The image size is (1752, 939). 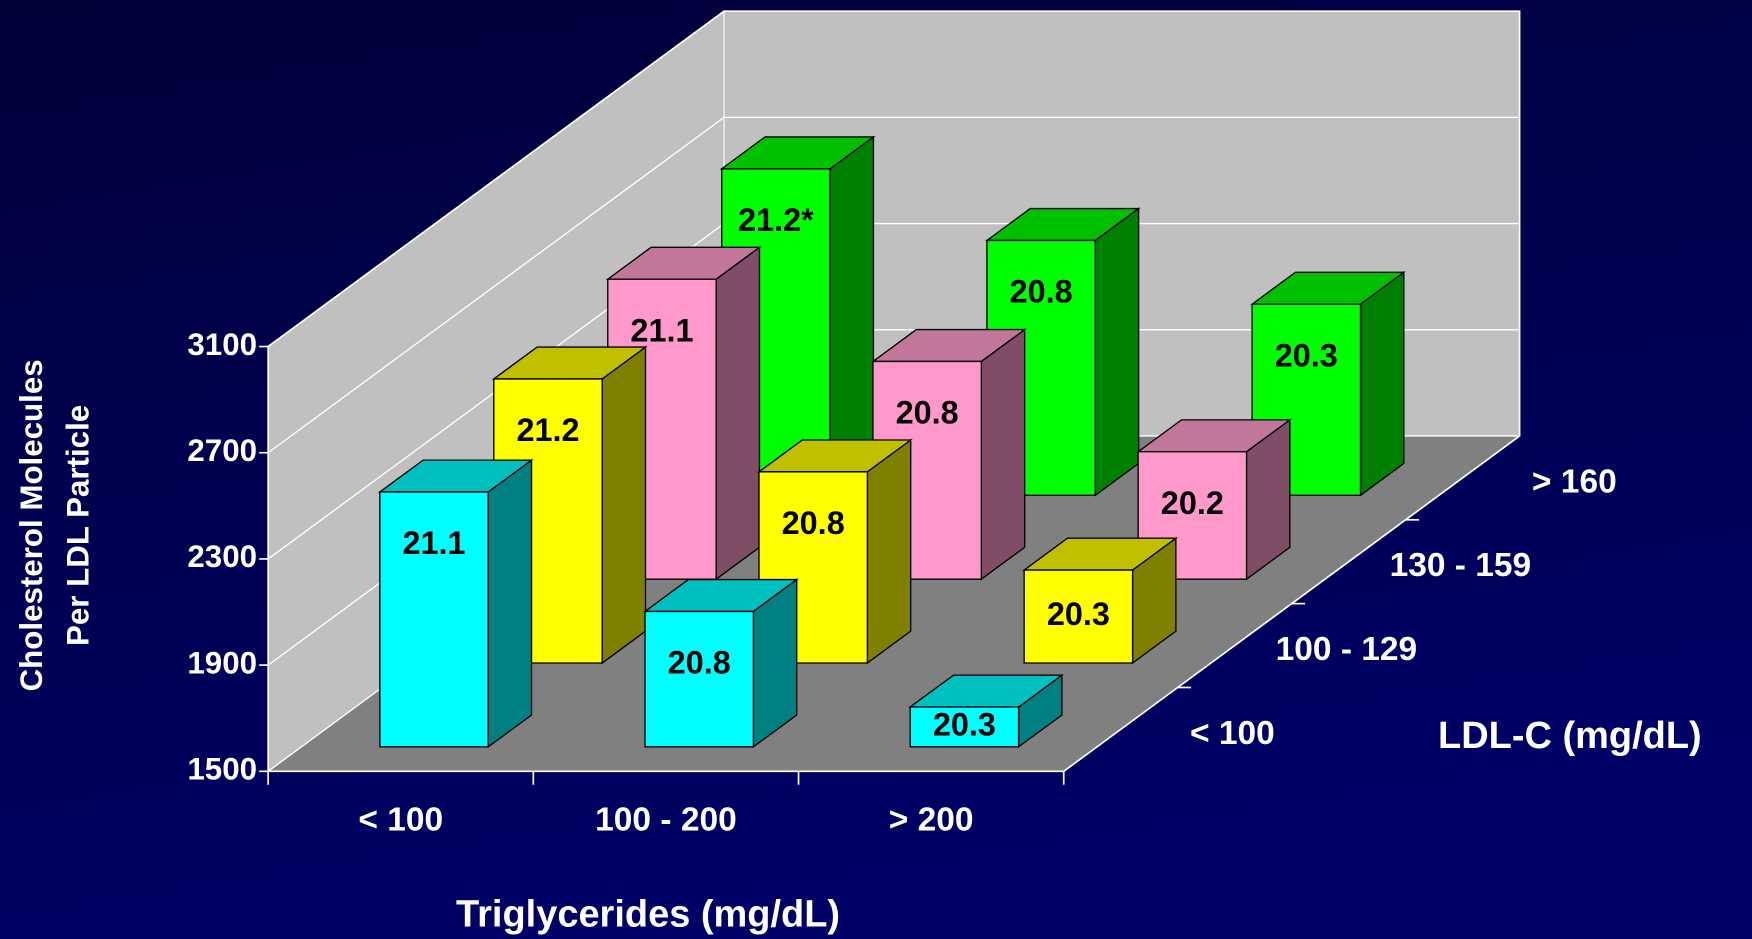 What do you see at coordinates (547, 430) in the screenshot?
I see `bar-label: 21.2` at bounding box center [547, 430].